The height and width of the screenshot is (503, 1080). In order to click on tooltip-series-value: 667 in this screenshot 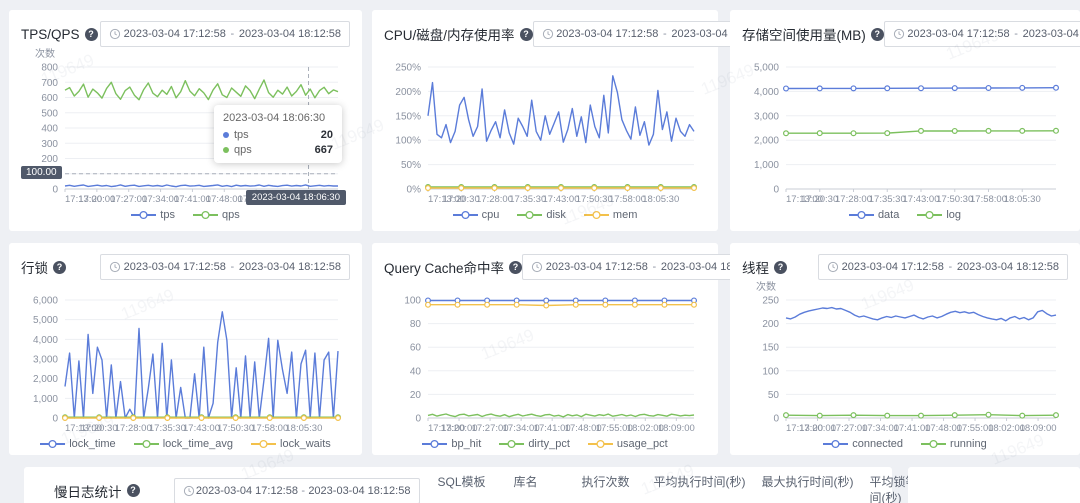, I will do `click(323, 150)`.